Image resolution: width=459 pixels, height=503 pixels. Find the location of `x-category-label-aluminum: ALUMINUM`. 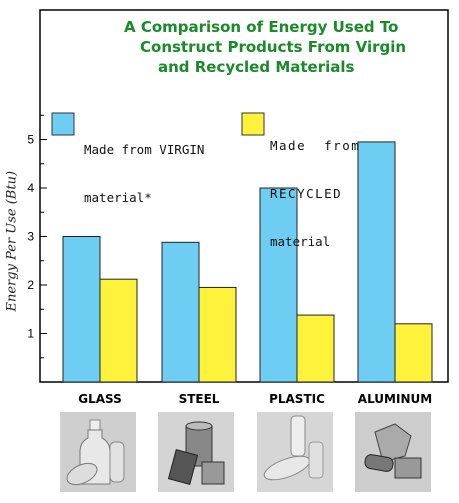

x-category-label-aluminum: ALUMINUM is located at coordinates (395, 399).